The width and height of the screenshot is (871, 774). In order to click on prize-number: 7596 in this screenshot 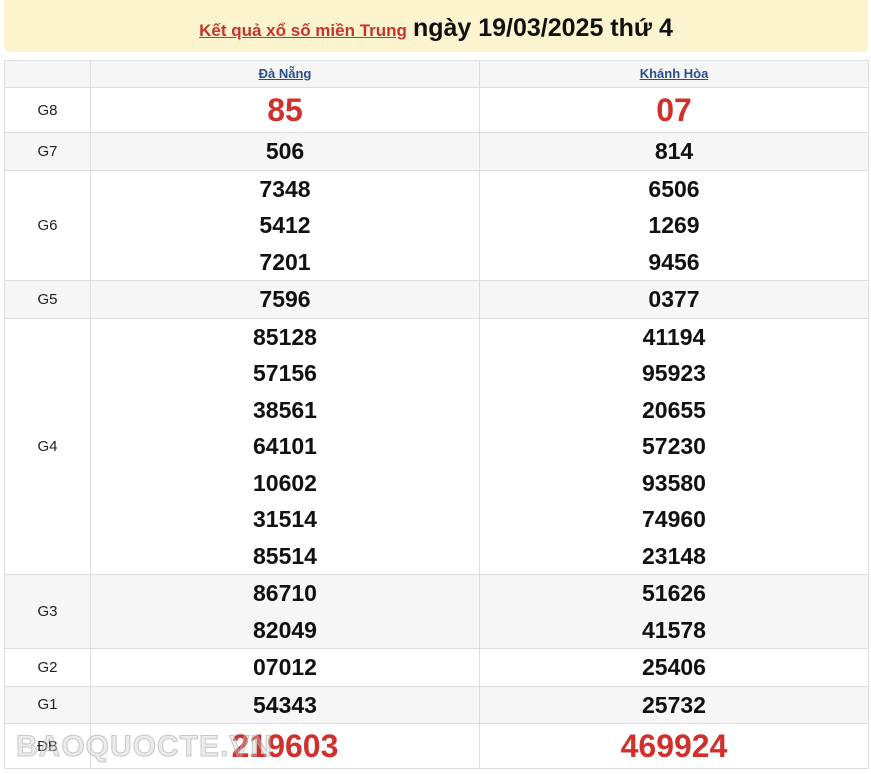, I will do `click(285, 299)`.